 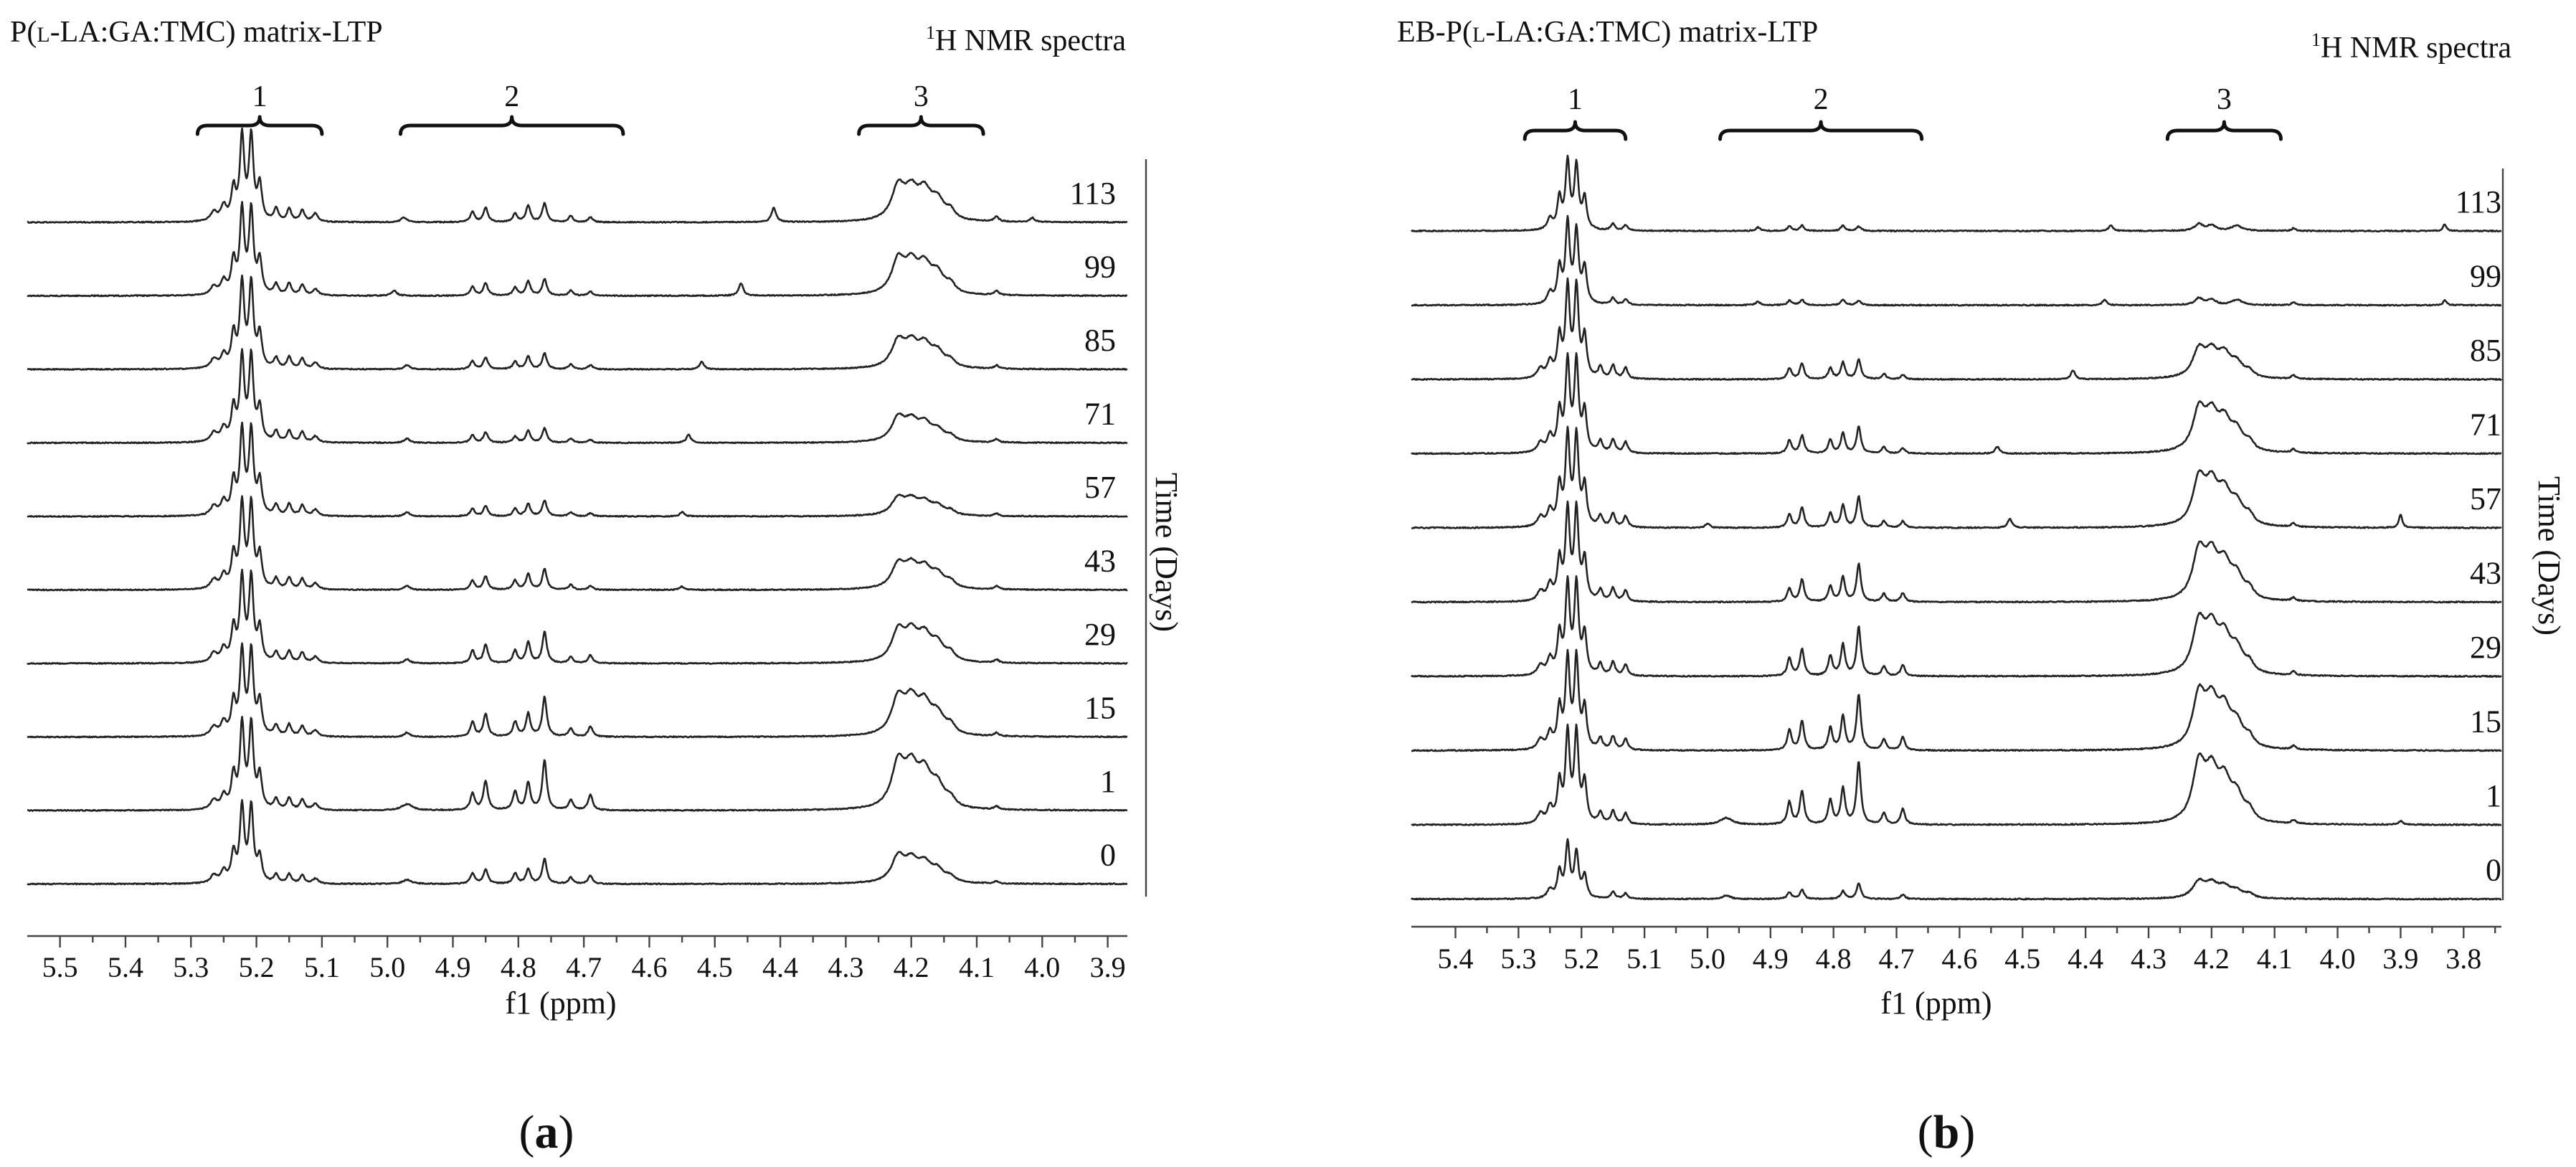 I want to click on panel-a-corner-label: 1H NMR spectra, so click(x=1026, y=39).